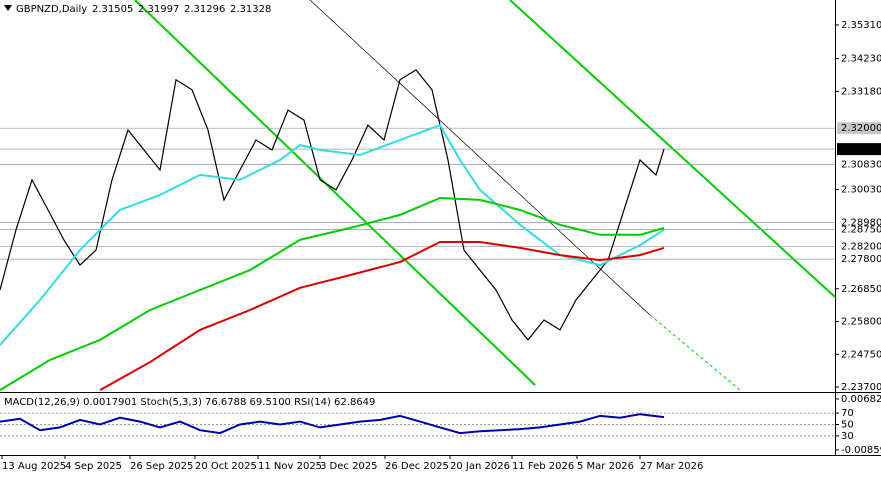 This screenshot has height=477, width=881. I want to click on y-tick-label: 2.30030, so click(861, 190).